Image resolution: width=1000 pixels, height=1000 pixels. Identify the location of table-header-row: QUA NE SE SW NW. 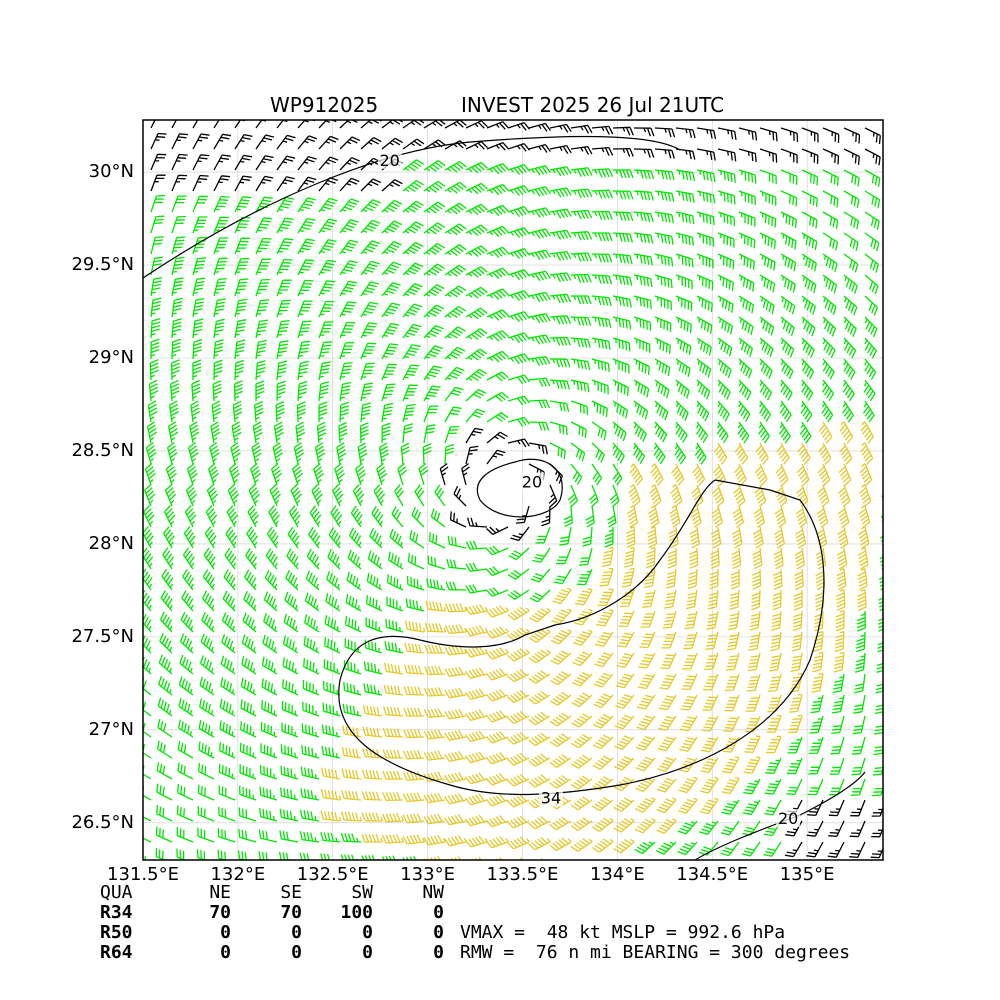
(272, 893).